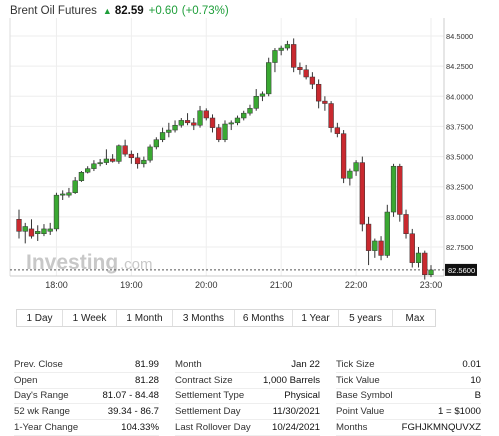 The image size is (499, 436). I want to click on range-button-6-months: 6 Months, so click(264, 318).